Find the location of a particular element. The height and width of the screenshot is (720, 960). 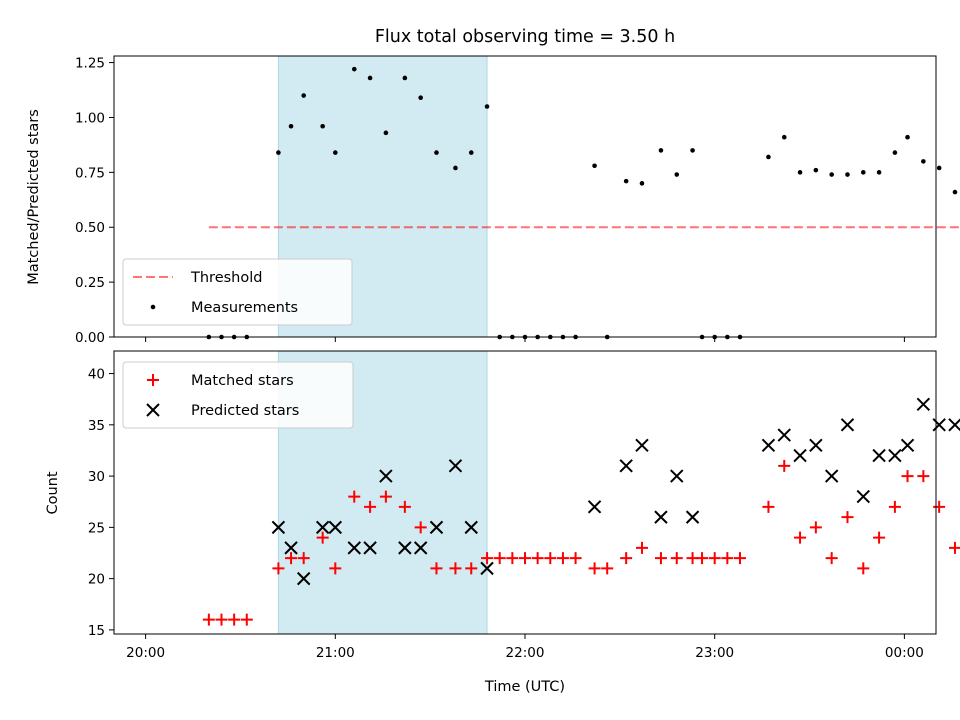

ratio-y-tick-label: 0.25 is located at coordinates (90, 283).